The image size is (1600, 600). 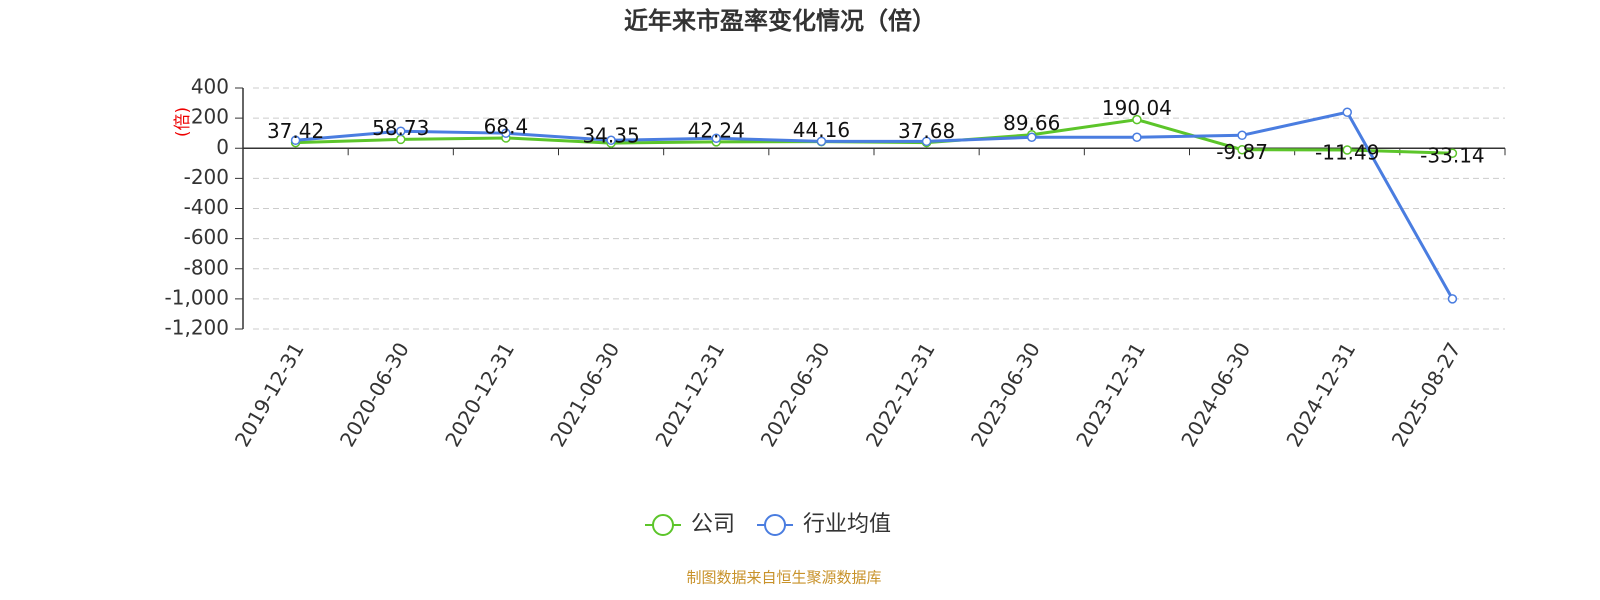 What do you see at coordinates (689, 394) in the screenshot?
I see `x-tick-label: 2021-12-31` at bounding box center [689, 394].